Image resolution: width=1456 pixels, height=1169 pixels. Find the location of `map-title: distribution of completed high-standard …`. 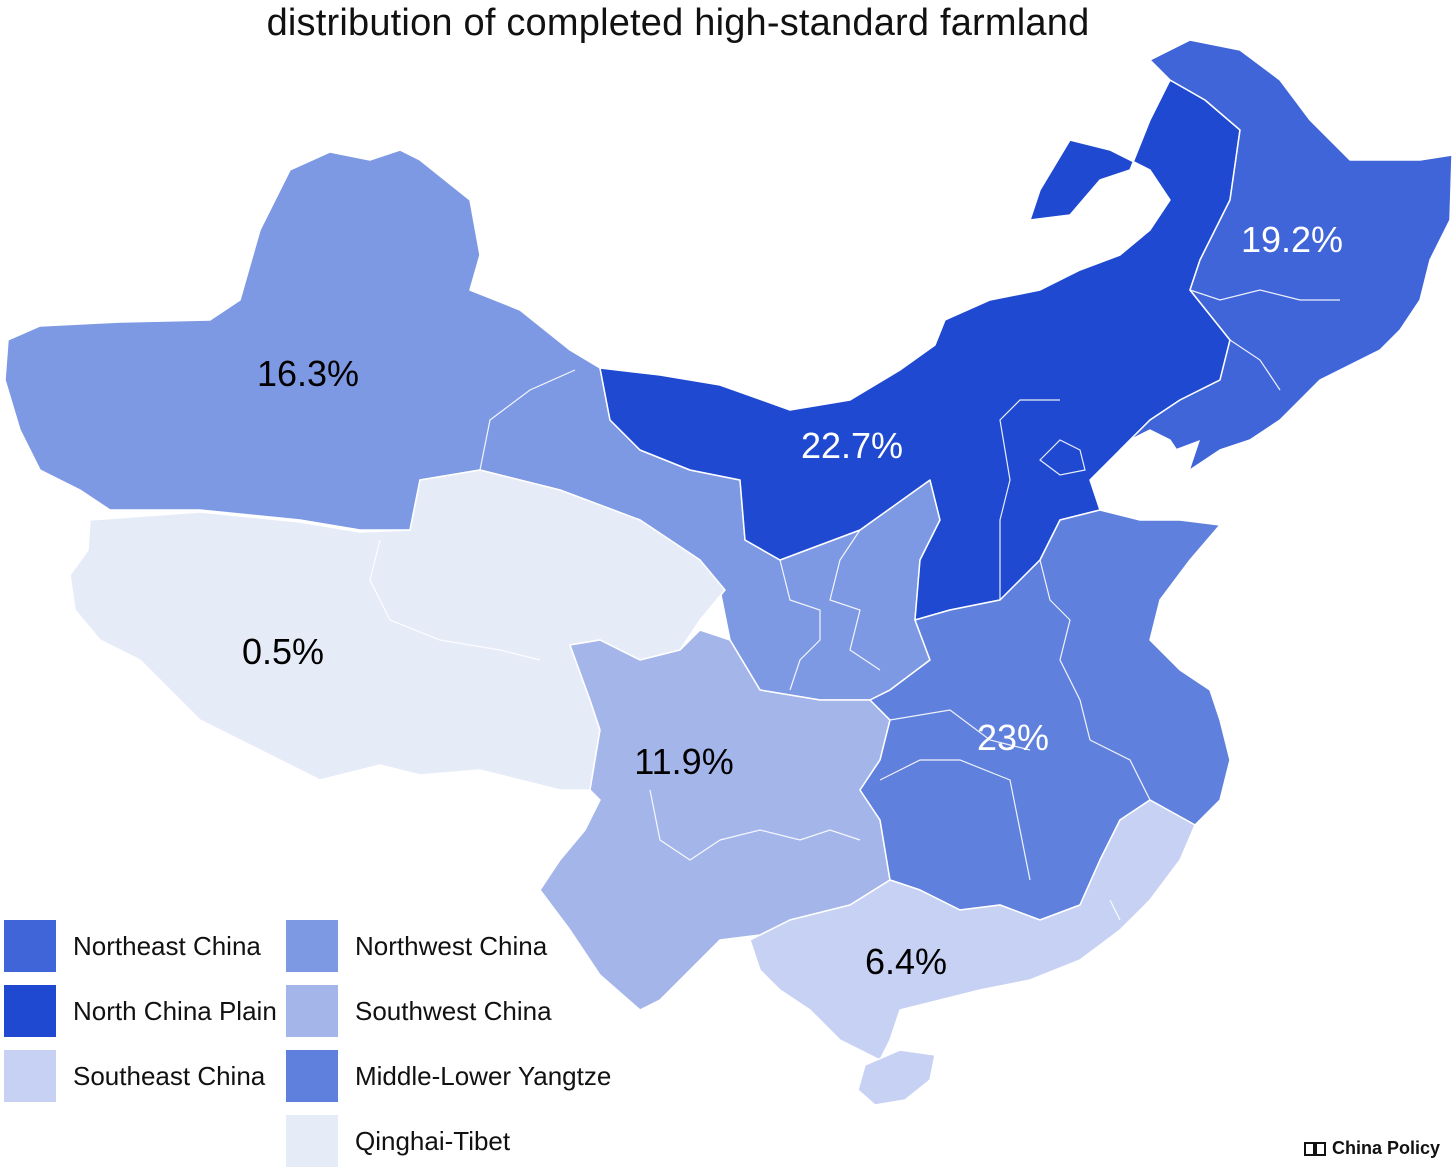

map-title: distribution of completed high-standard … is located at coordinates (678, 23).